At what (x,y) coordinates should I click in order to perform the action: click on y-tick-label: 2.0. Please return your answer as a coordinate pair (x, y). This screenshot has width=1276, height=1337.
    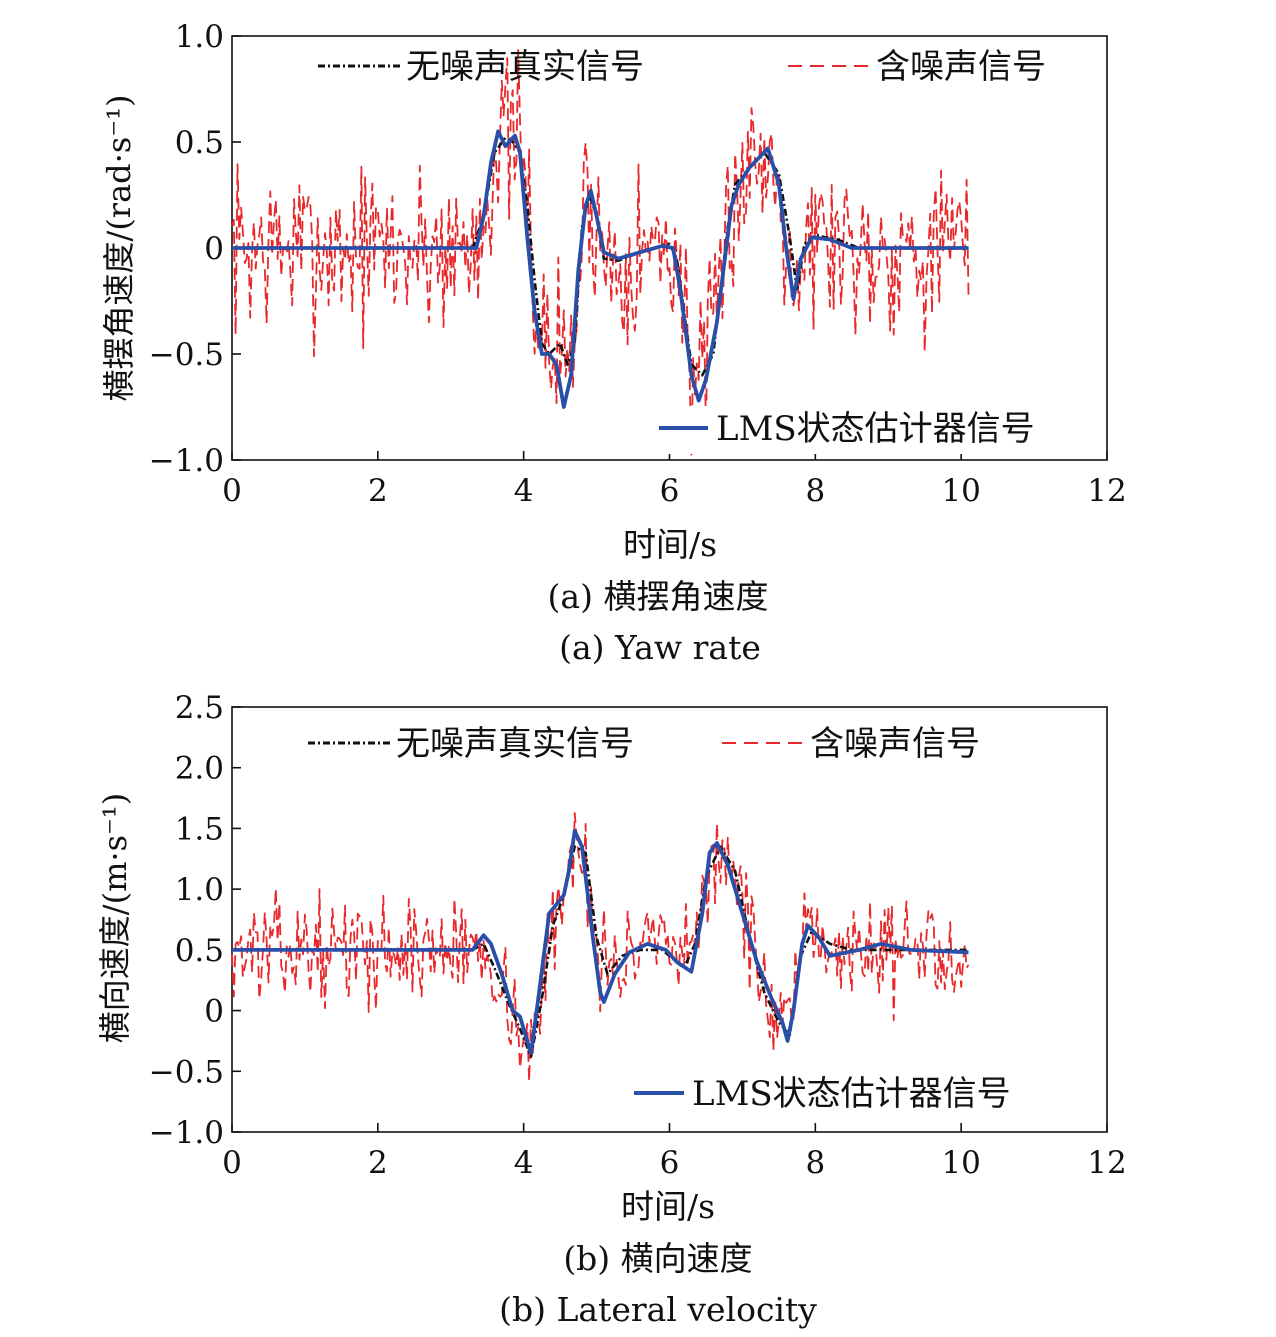
    Looking at the image, I should click on (199, 769).